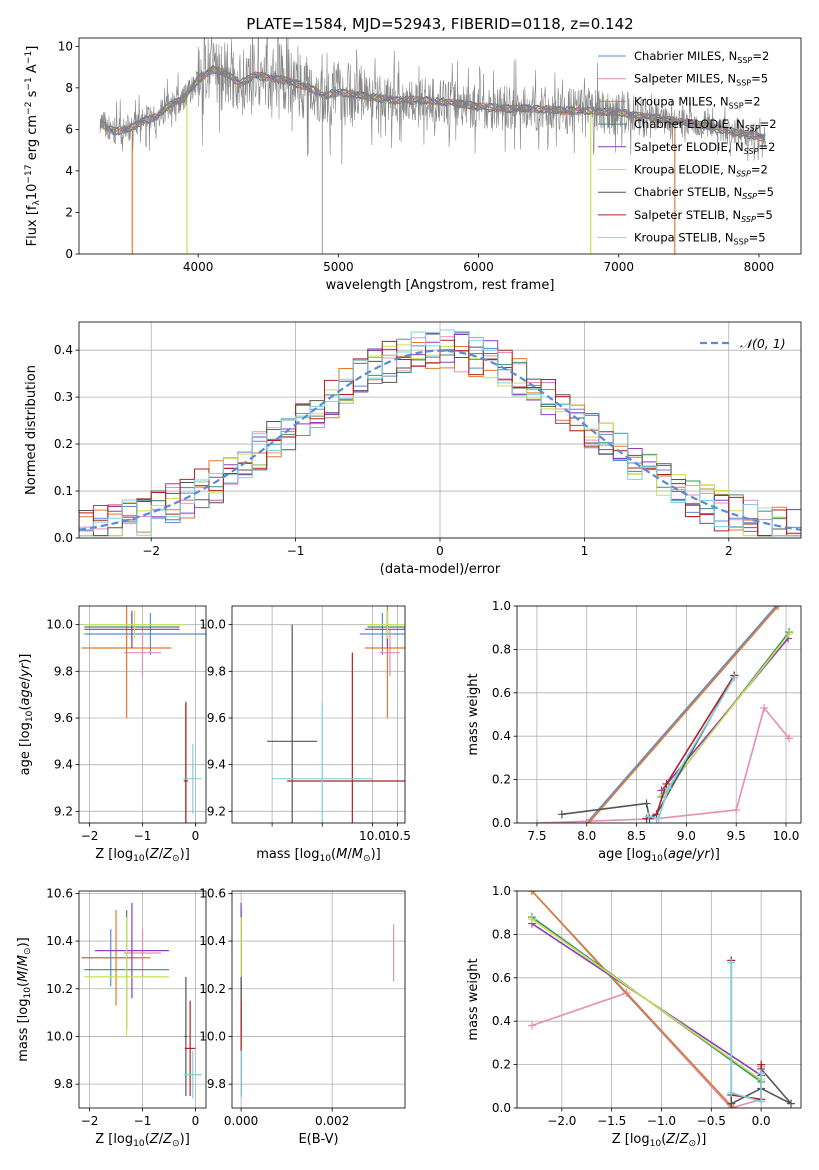  Describe the element at coordinates (661, 1121) in the screenshot. I see `x-tick-label: −1.0` at that location.